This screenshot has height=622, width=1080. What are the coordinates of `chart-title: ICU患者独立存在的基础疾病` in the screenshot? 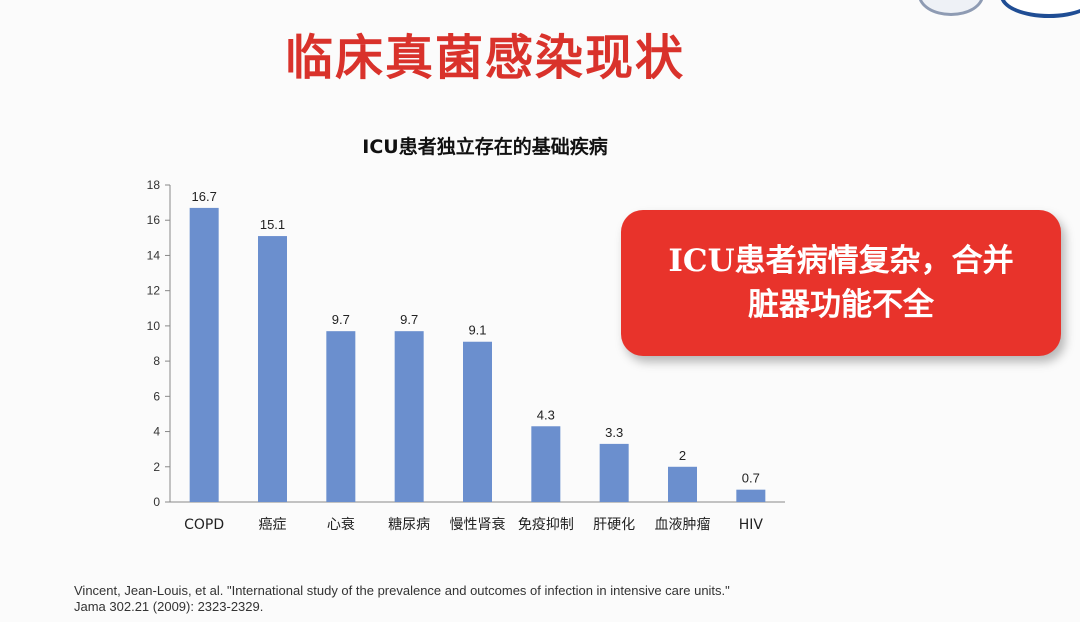 It's located at (485, 147).